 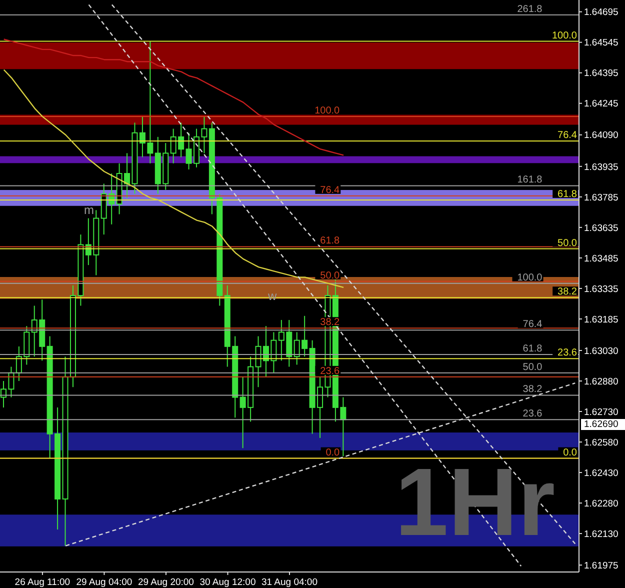 I want to click on y-tick-label: 1.63935, so click(x=601, y=167).